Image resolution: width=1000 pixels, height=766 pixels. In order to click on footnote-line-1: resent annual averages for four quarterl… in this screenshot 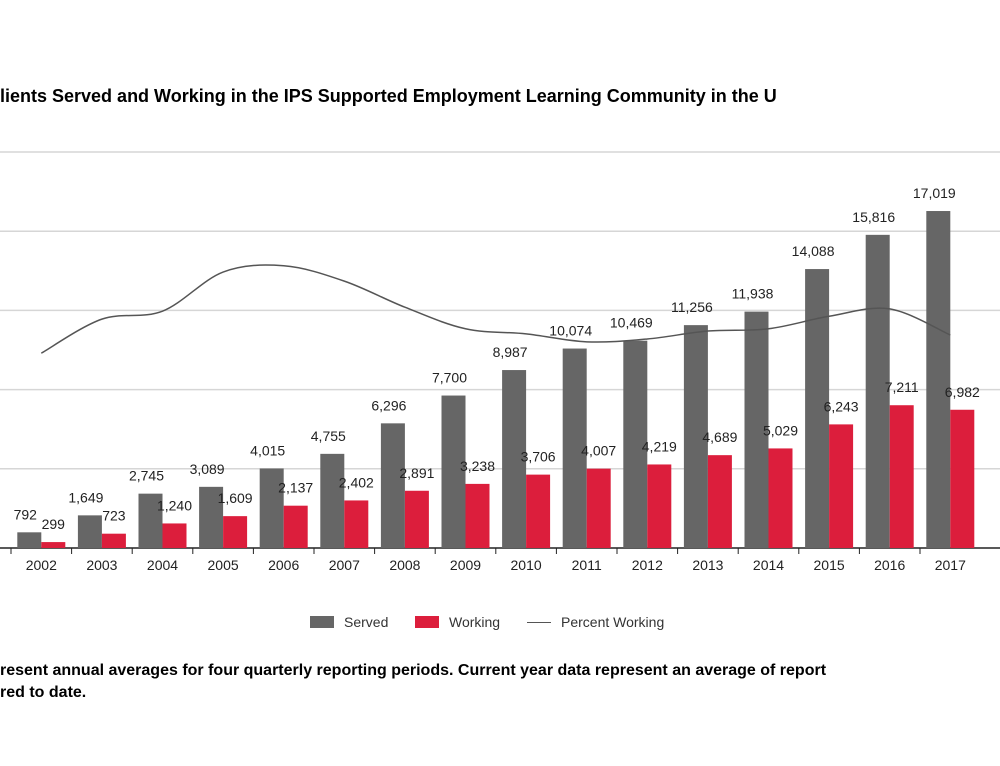, I will do `click(413, 670)`.